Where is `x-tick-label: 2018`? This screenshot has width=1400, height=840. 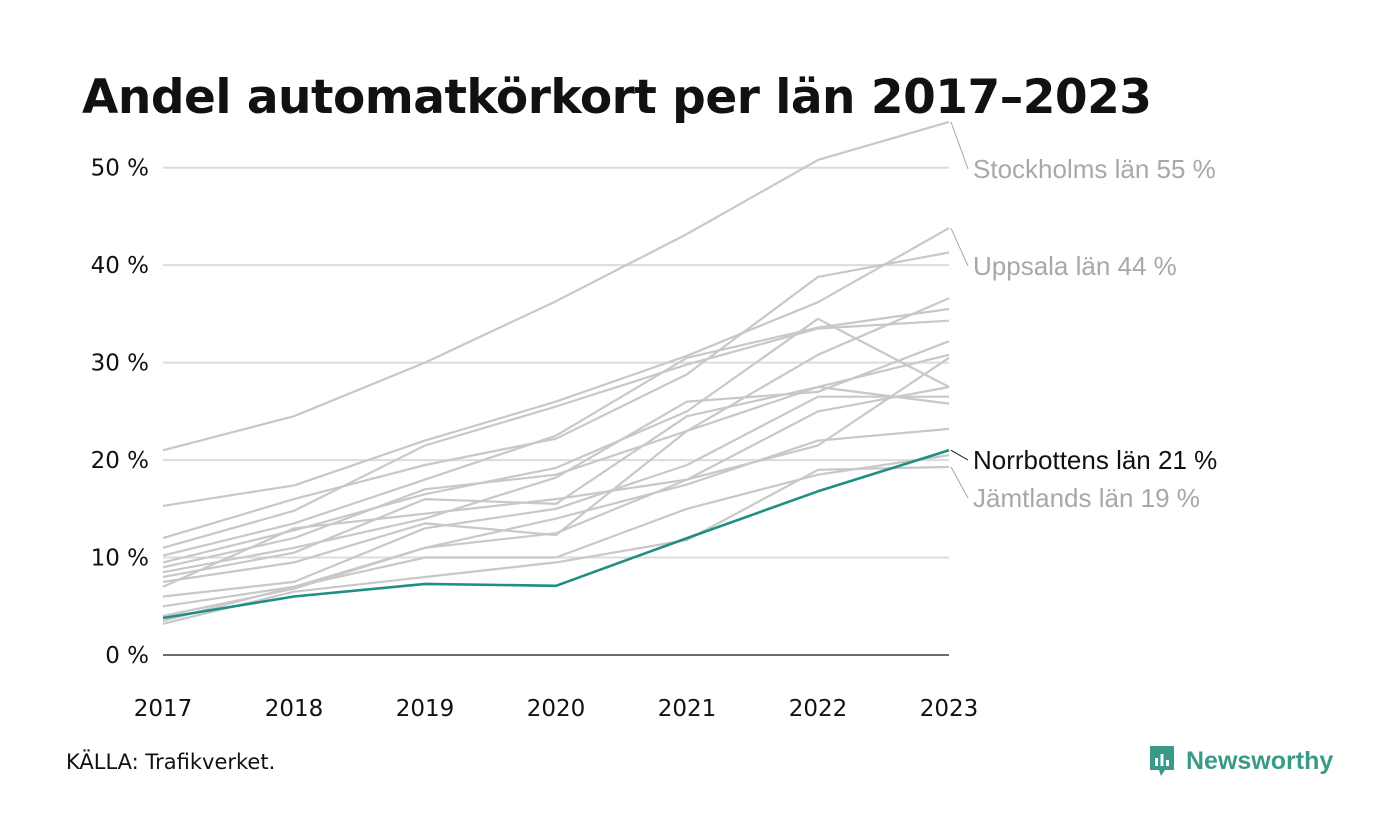 x-tick-label: 2018 is located at coordinates (294, 709).